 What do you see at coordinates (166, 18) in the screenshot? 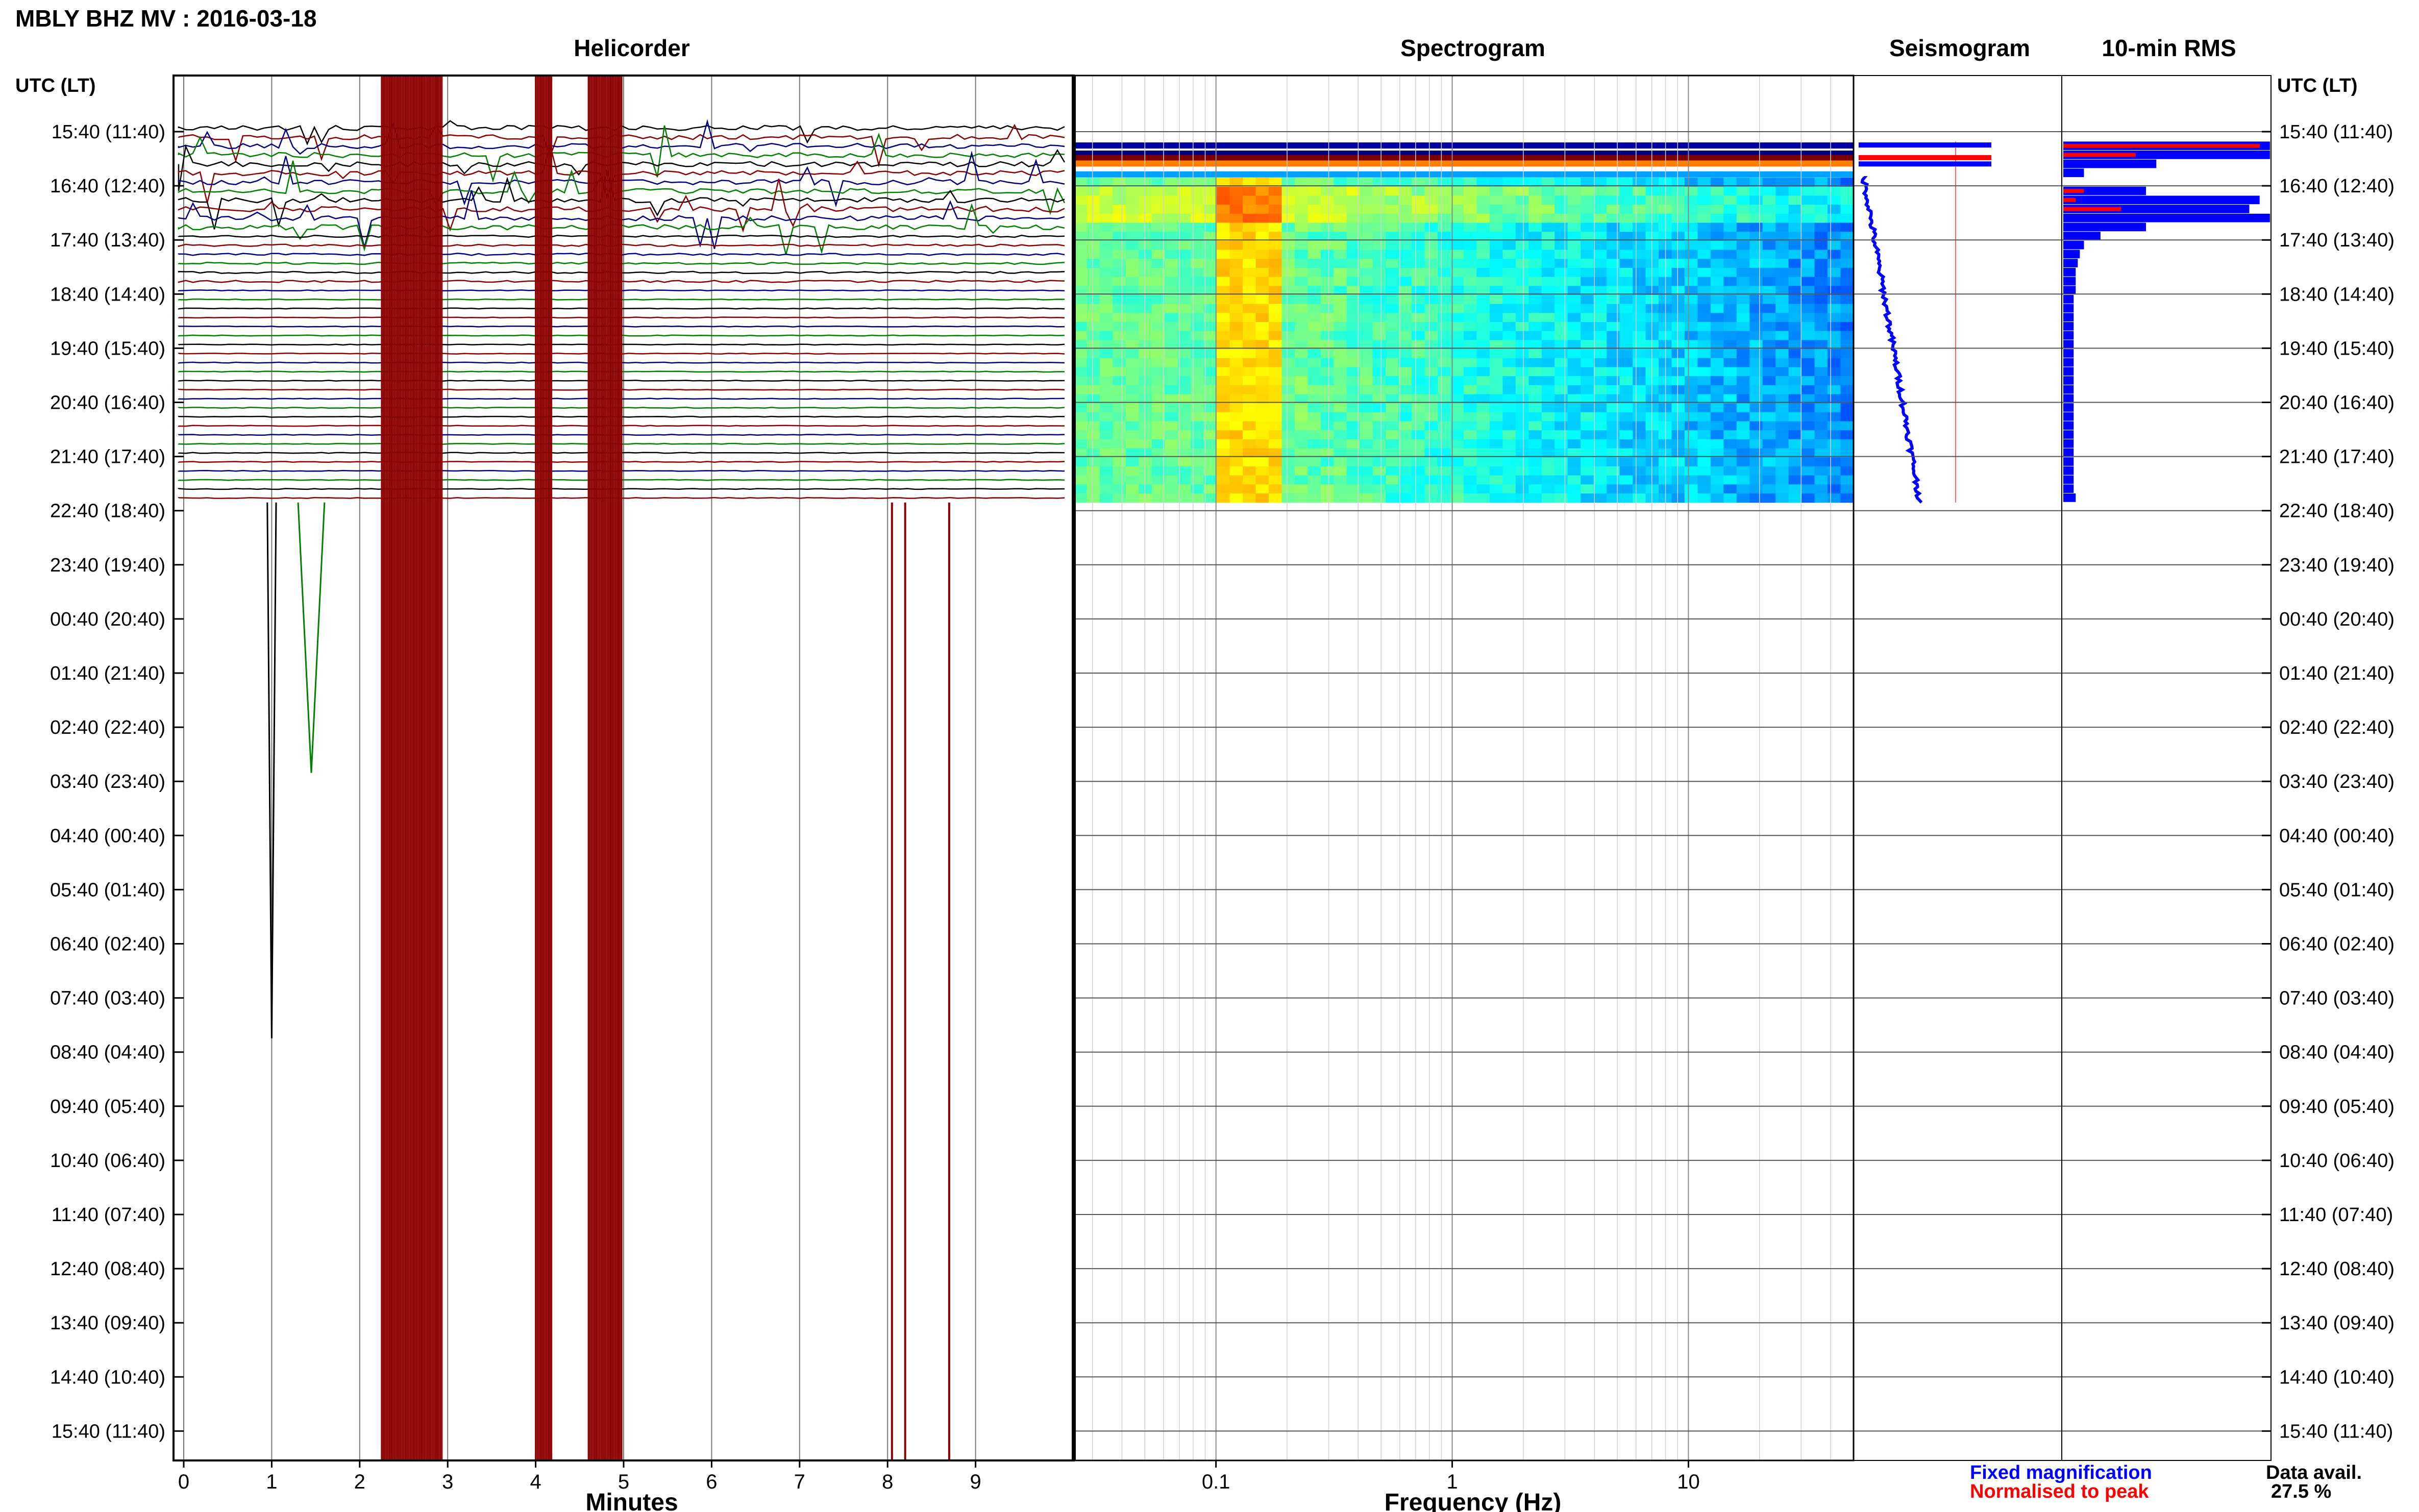
I see `figure-title: MBLY BHZ MV : 2016-03-18` at bounding box center [166, 18].